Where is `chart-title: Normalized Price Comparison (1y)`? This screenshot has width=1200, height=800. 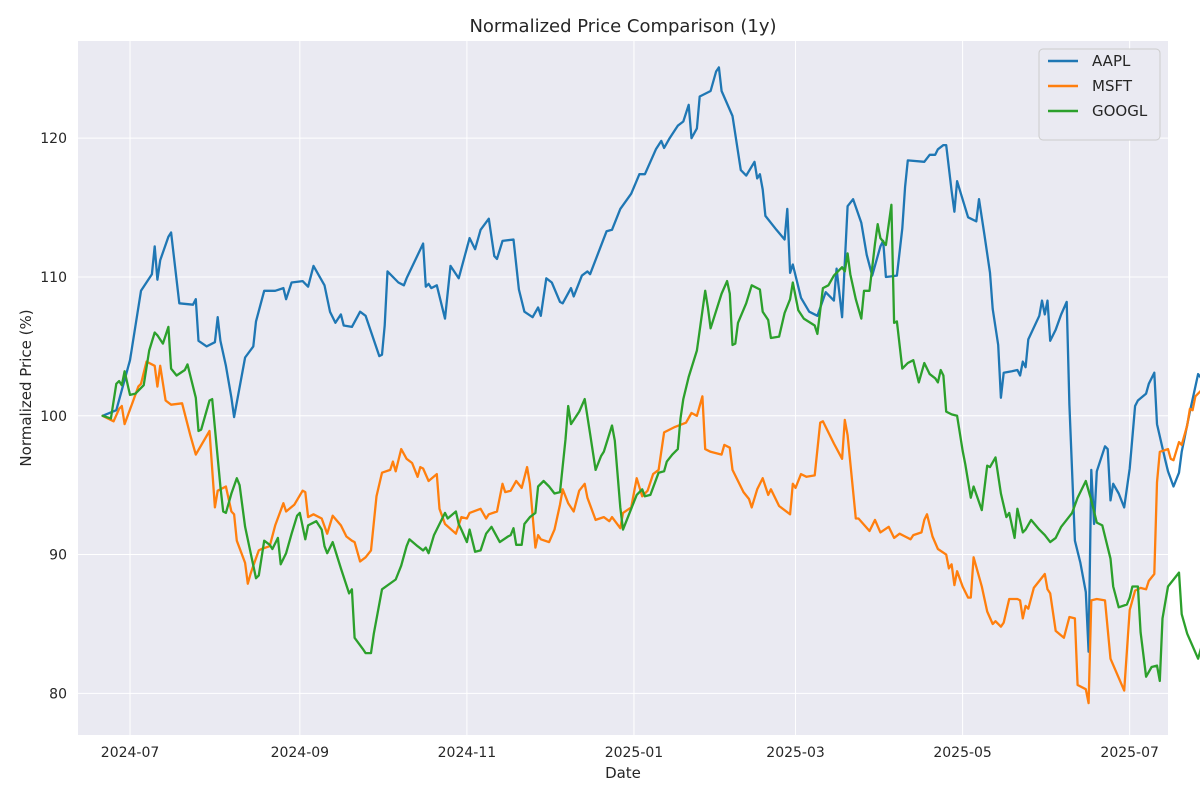
chart-title: Normalized Price Comparison (1y) is located at coordinates (622, 26).